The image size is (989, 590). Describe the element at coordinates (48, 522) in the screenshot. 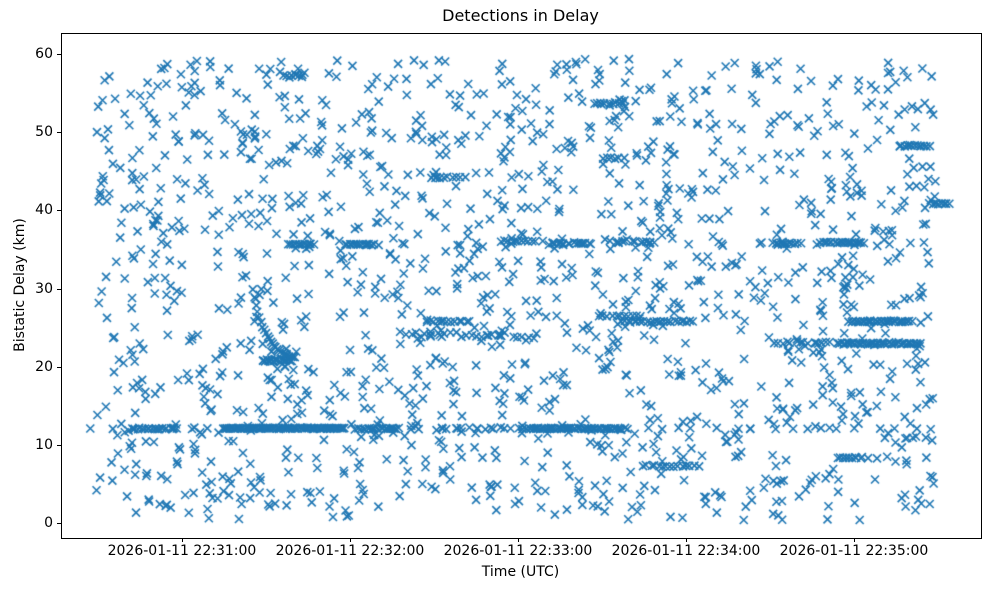

I see `y-tick-label: 0` at that location.